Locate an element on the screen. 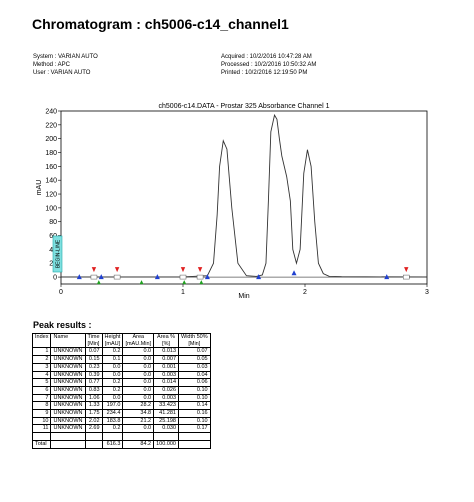 The height and width of the screenshot is (502, 474). table-cell: 0.1 is located at coordinates (112, 359).